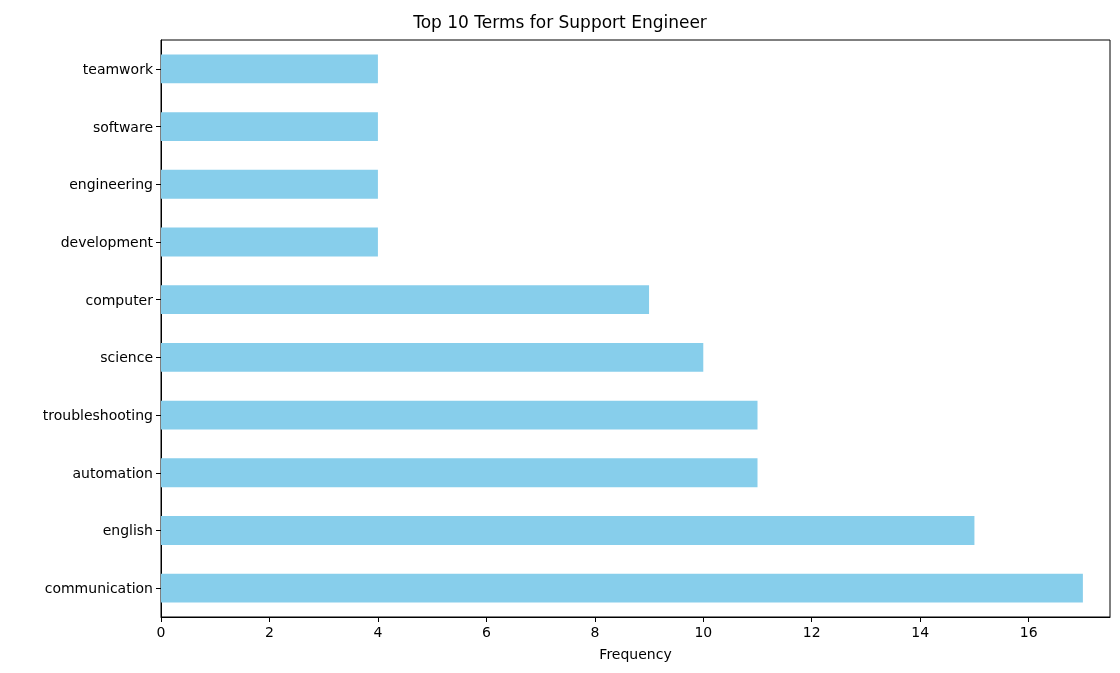 Image resolution: width=1120 pixels, height=673 pixels. I want to click on x-tick-label: 4, so click(378, 632).